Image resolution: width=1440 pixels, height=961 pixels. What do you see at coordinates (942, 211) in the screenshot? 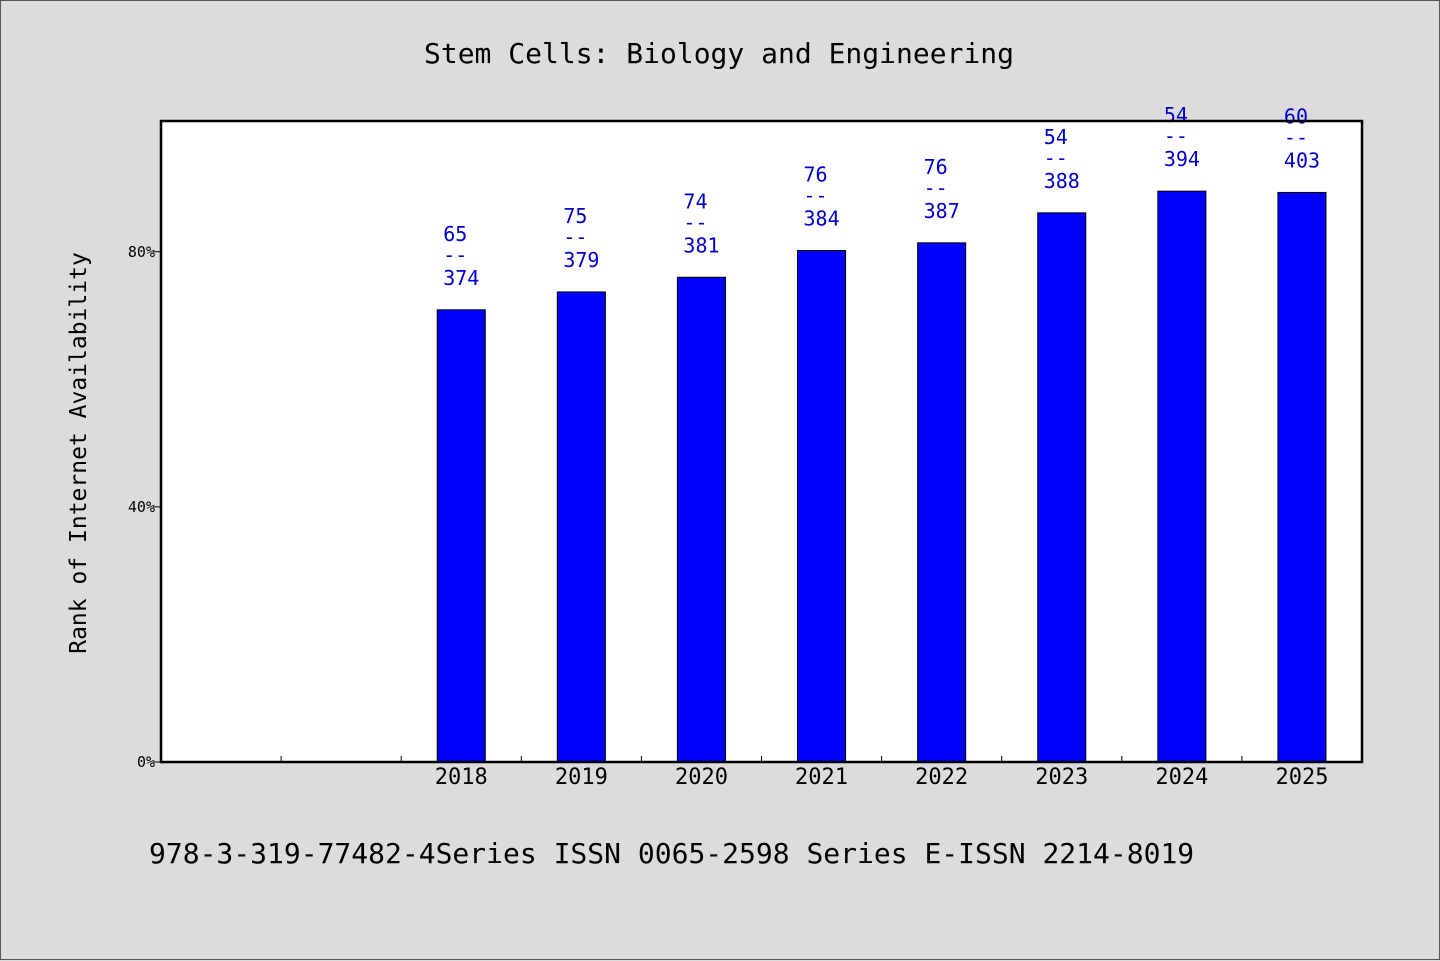
I see `data-label-bottom-2022: 387` at bounding box center [942, 211].